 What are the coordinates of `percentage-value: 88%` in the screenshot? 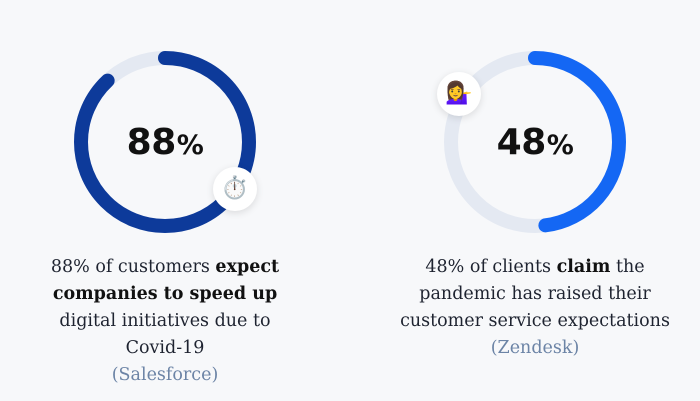 It's located at (165, 142).